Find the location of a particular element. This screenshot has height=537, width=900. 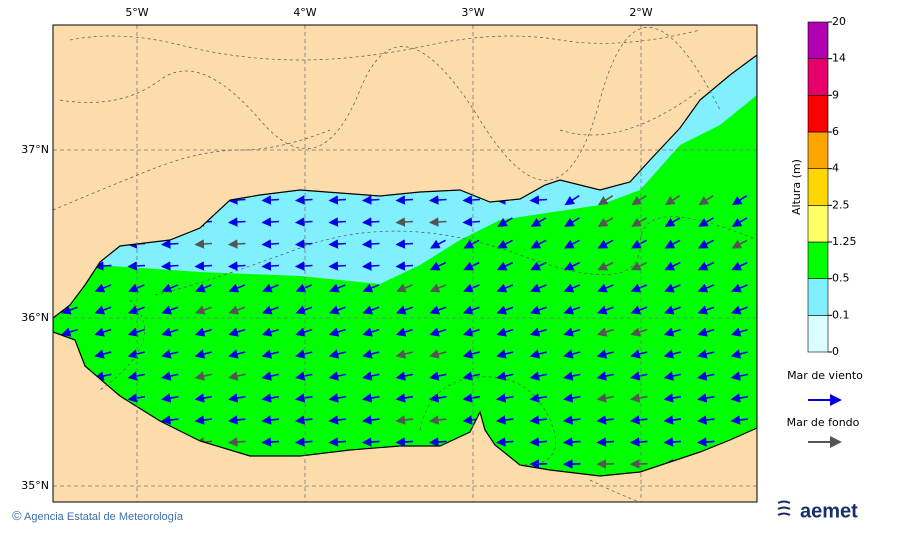

lon-label: 3°W is located at coordinates (472, 12).